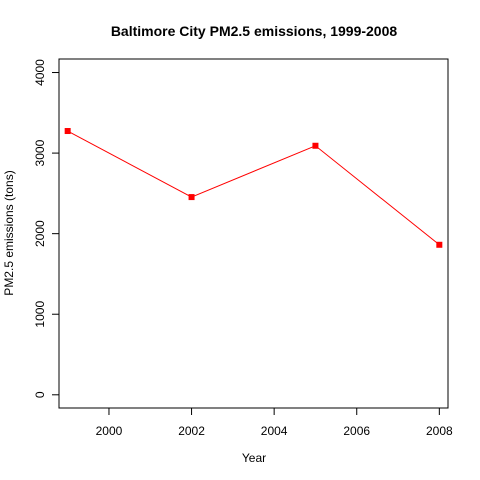 This screenshot has height=480, width=480. I want to click on y-axis-label: PM2.5 emissions (tons), so click(9, 232).